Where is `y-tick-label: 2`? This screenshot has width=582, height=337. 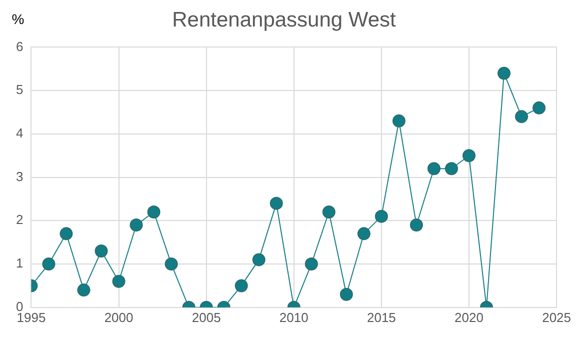
y-tick-label: 2 is located at coordinates (20, 220).